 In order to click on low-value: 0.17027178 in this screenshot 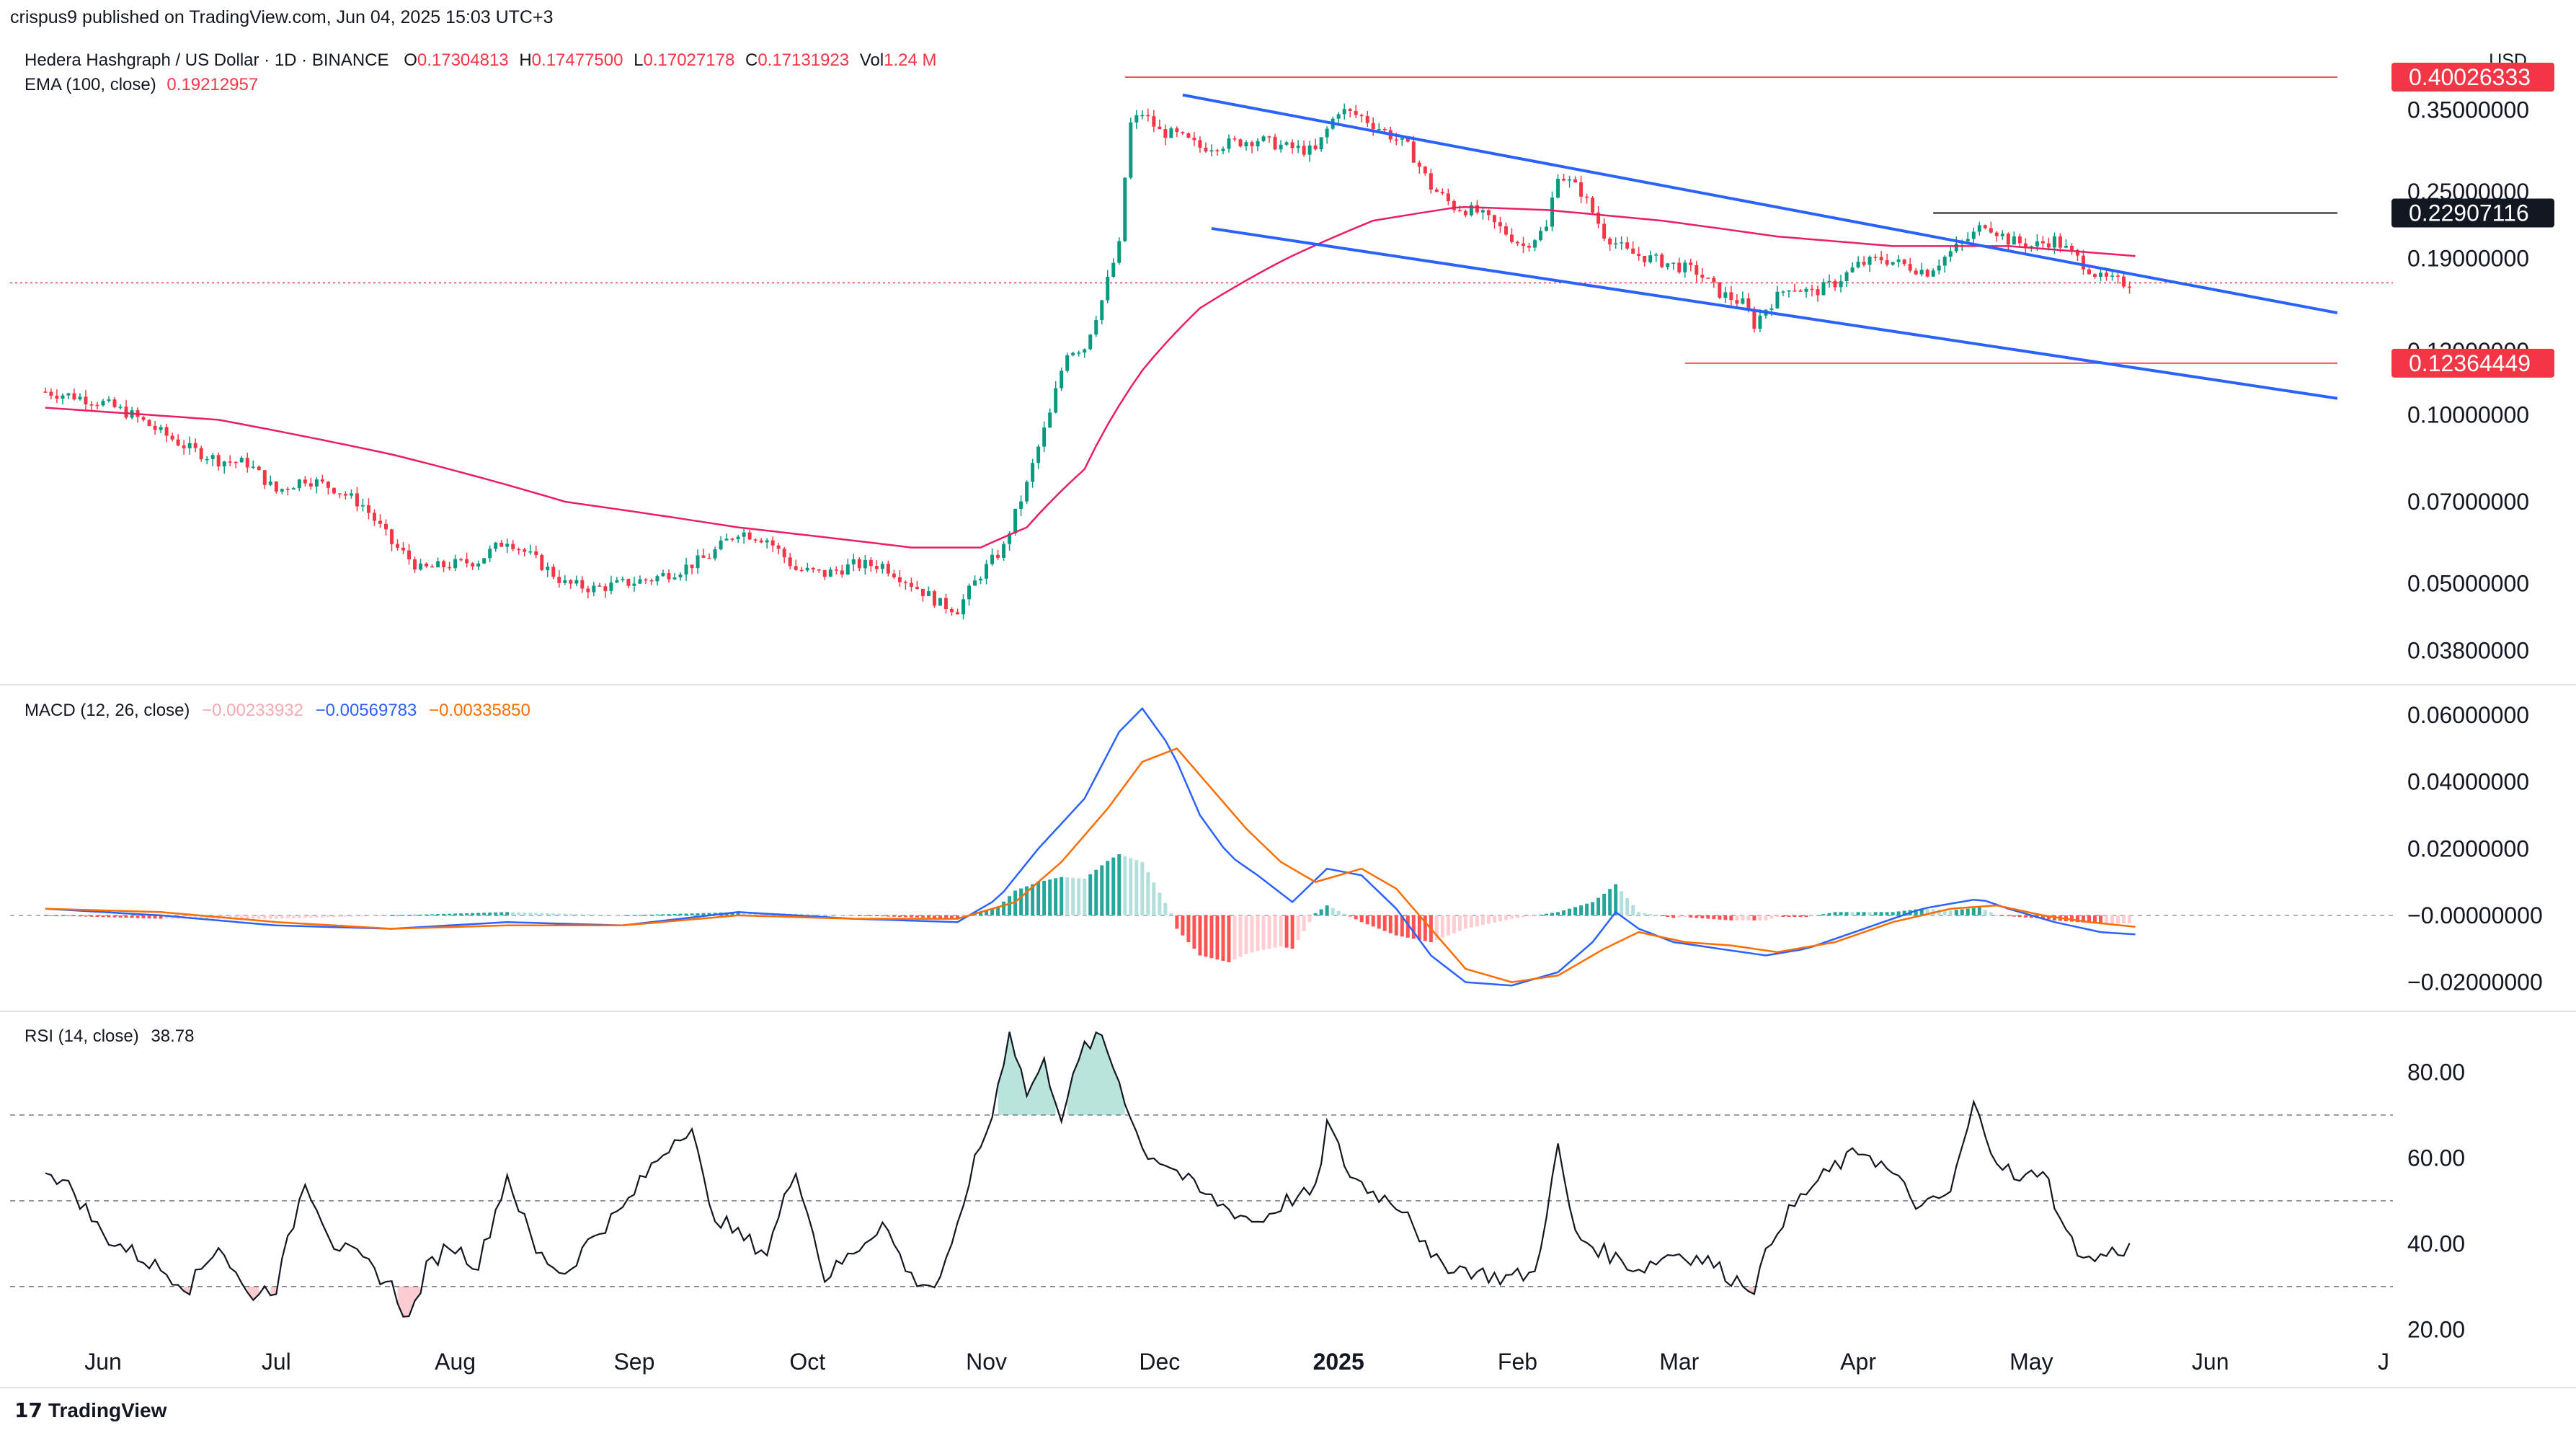, I will do `click(689, 60)`.